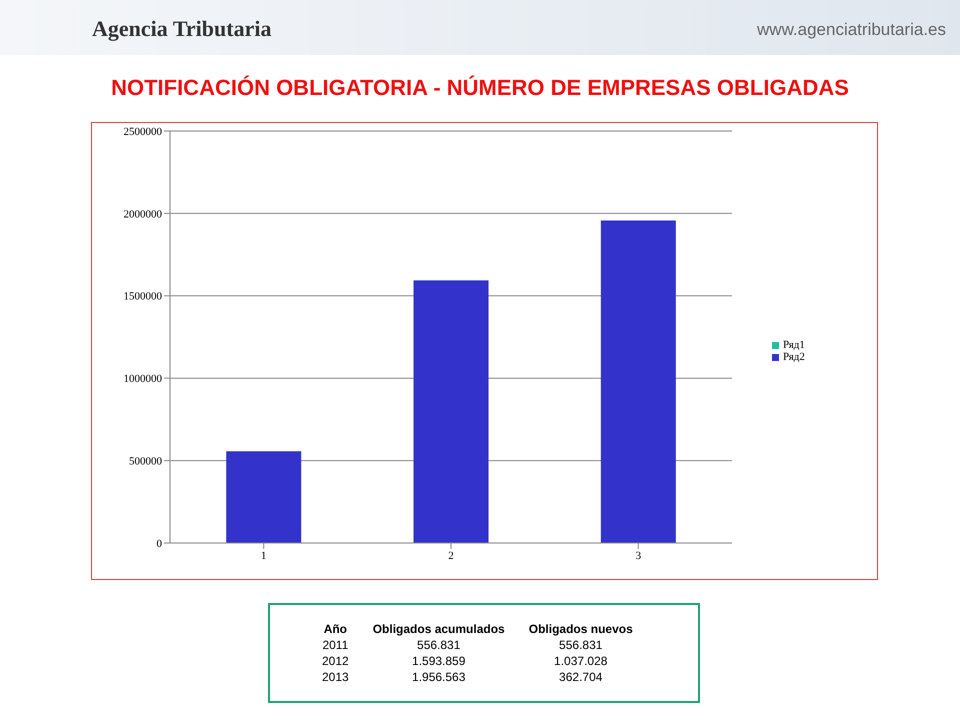 The width and height of the screenshot is (960, 720). I want to click on legend-label: Ряд2, so click(794, 357).